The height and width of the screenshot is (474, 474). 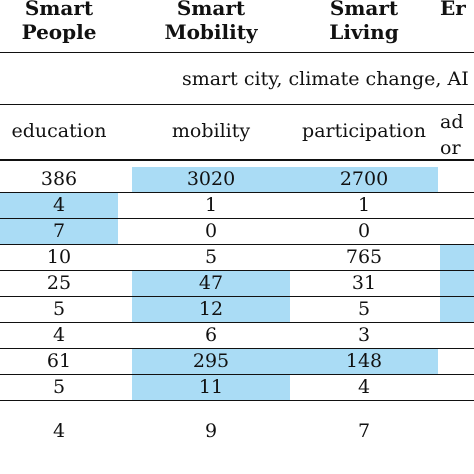 What do you see at coordinates (364, 131) in the screenshot?
I see `subheader-participation: participation` at bounding box center [364, 131].